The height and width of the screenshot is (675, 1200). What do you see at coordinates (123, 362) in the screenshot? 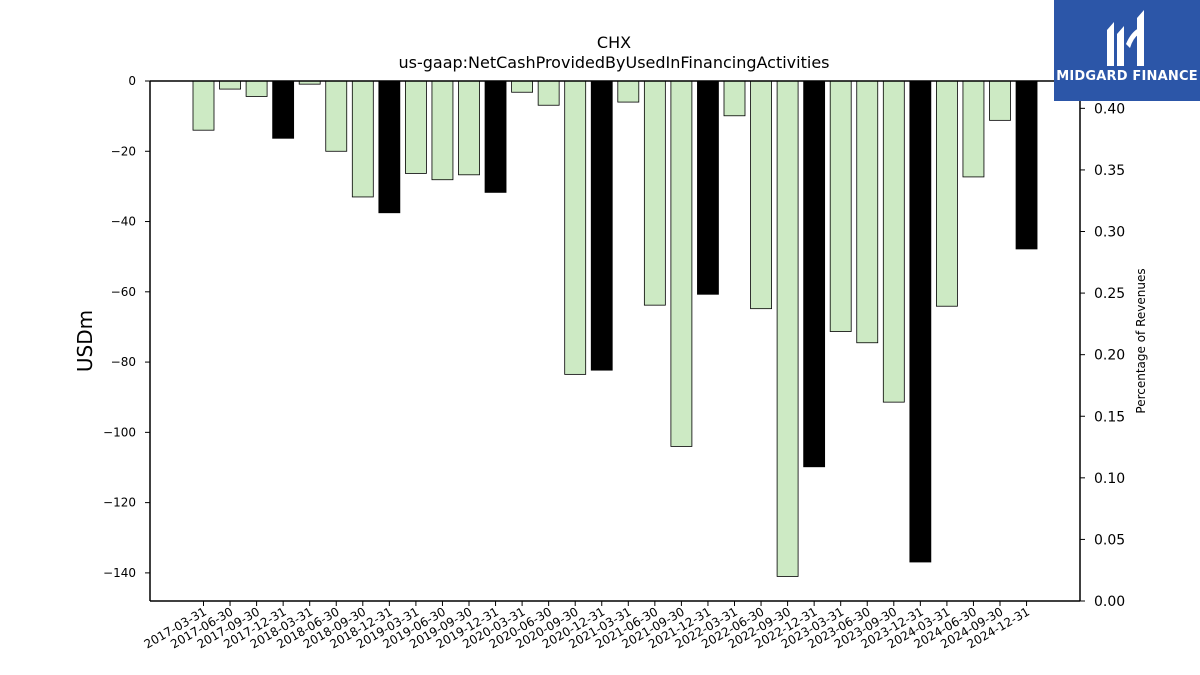
I see `y-tick-label: −80` at bounding box center [123, 362].